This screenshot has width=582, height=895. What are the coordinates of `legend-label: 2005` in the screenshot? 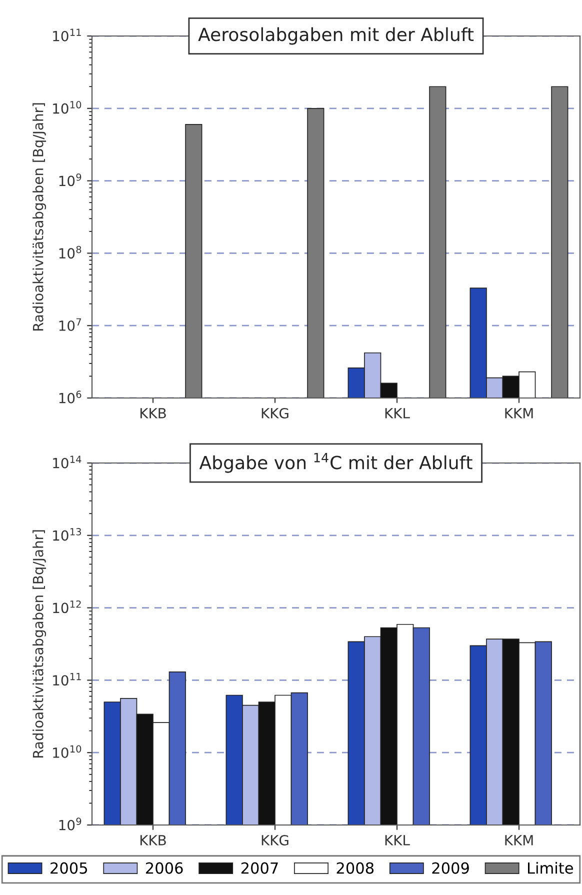 It's located at (69, 868).